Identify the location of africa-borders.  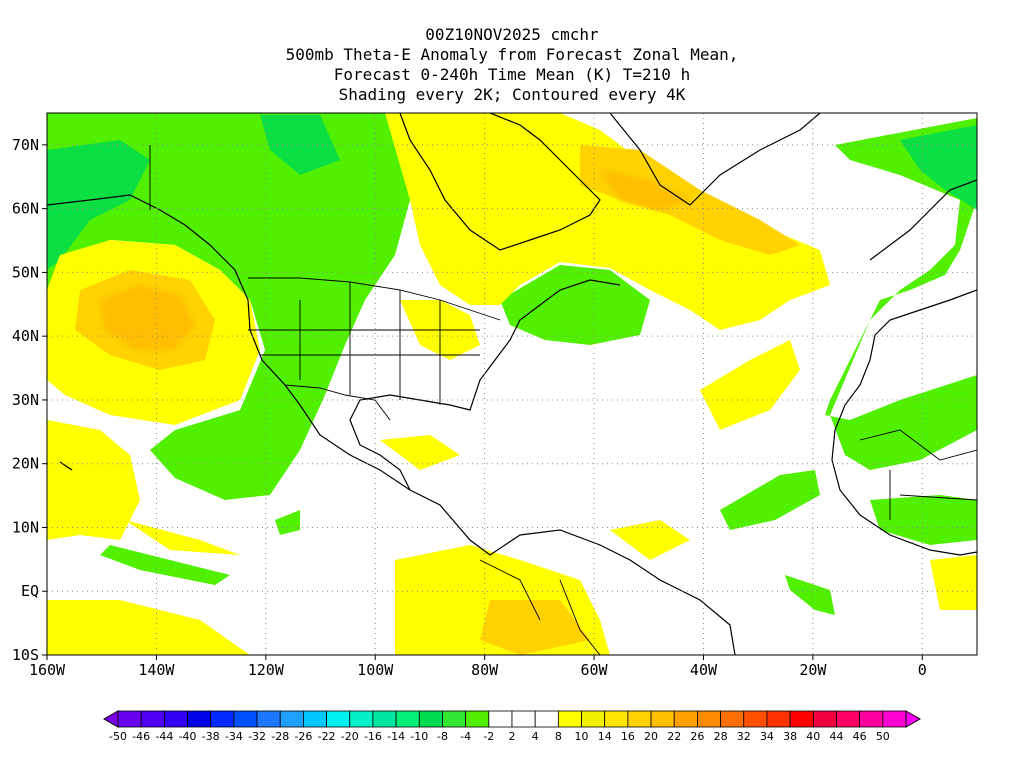
(918, 474).